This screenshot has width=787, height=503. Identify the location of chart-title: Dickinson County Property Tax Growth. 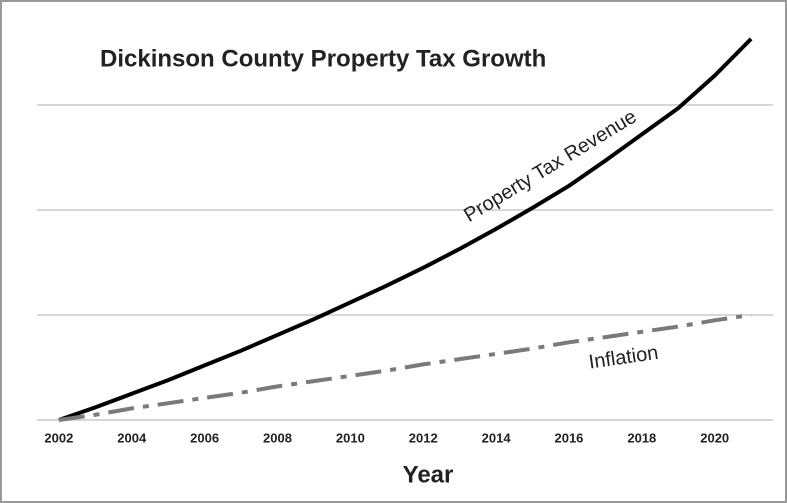
(323, 58).